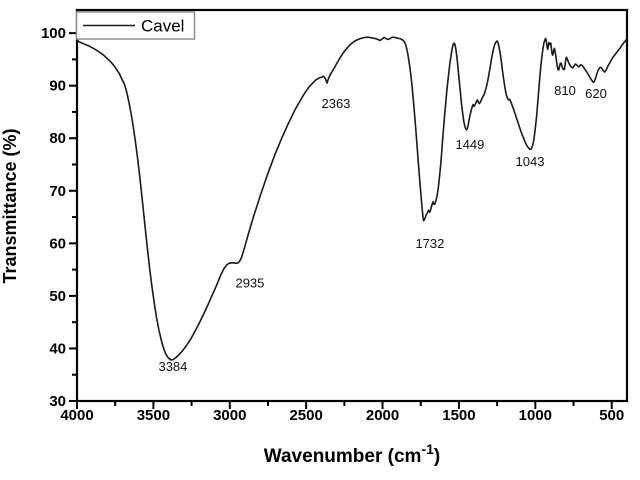  Describe the element at coordinates (249, 282) in the screenshot. I see `peak-label-2935: 2935` at that location.